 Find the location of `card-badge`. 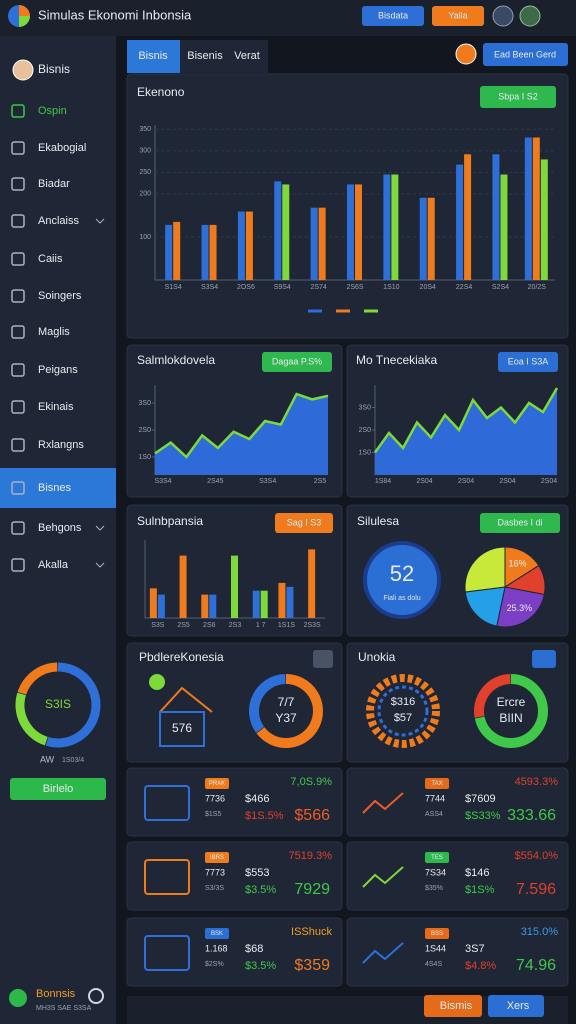

card-badge is located at coordinates (437, 783).